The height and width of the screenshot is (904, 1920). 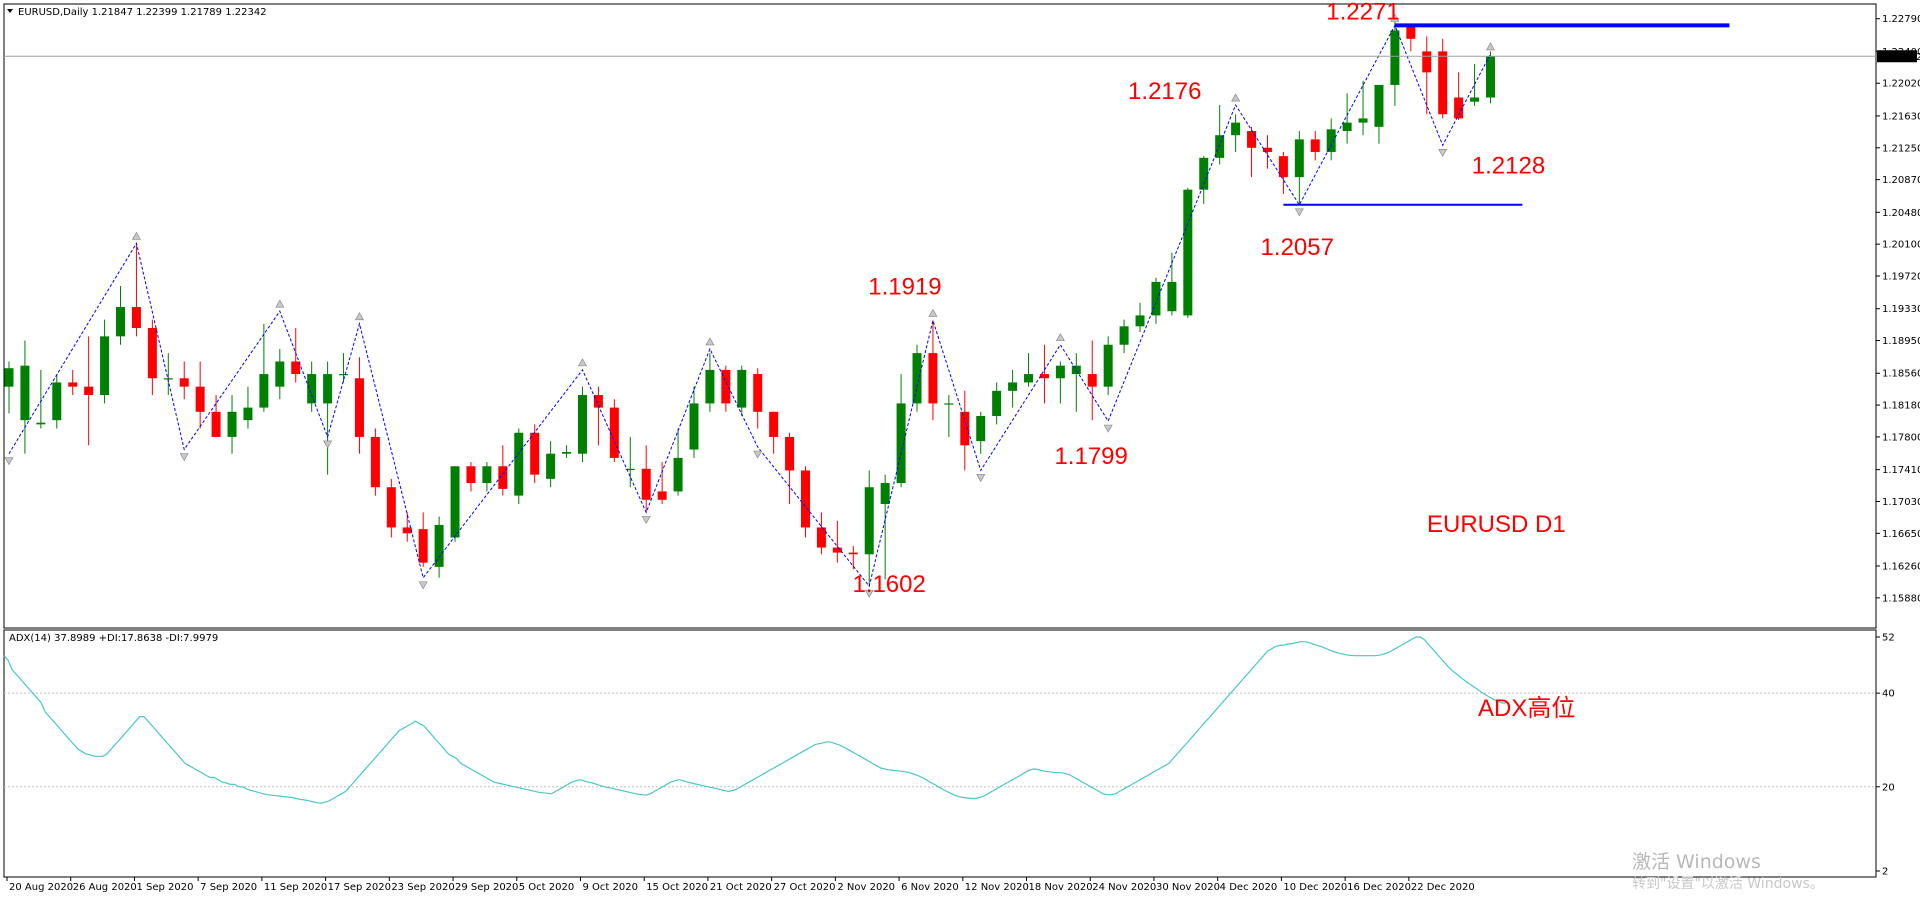 What do you see at coordinates (1901, 437) in the screenshot?
I see `price-tick-label: 1.17800` at bounding box center [1901, 437].